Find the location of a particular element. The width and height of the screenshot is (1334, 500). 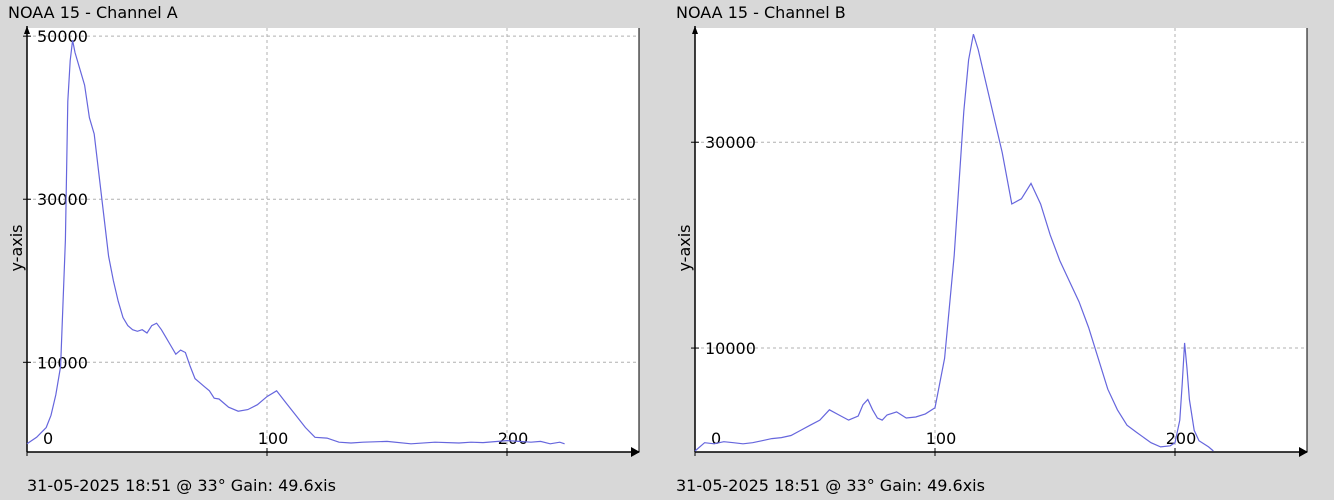

chart-title-channel-a: NOAA 15 - Channel A is located at coordinates (93, 12).